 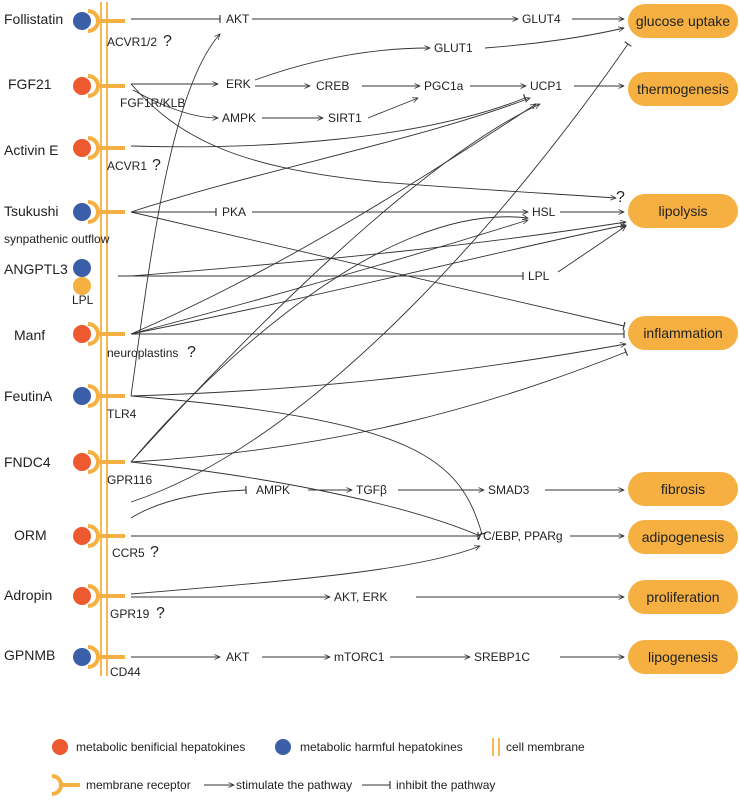 I want to click on hepatokine-row: Follistatin ACVR1/2 ?, so click(x=88, y=29).